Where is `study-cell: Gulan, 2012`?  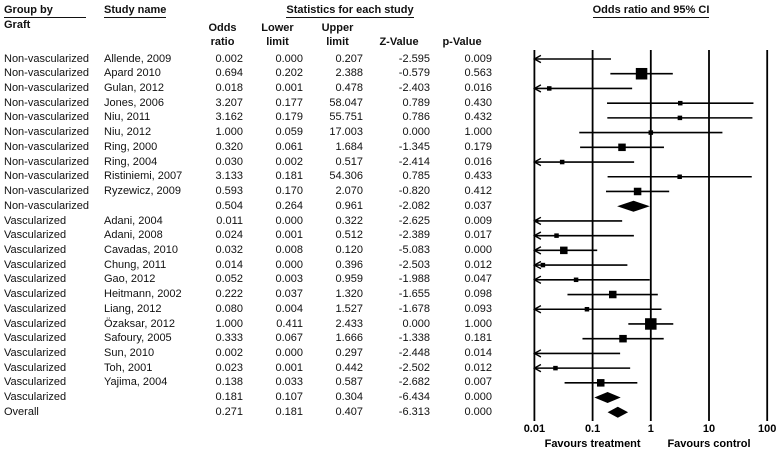
study-cell: Gulan, 2012 is located at coordinates (134, 88).